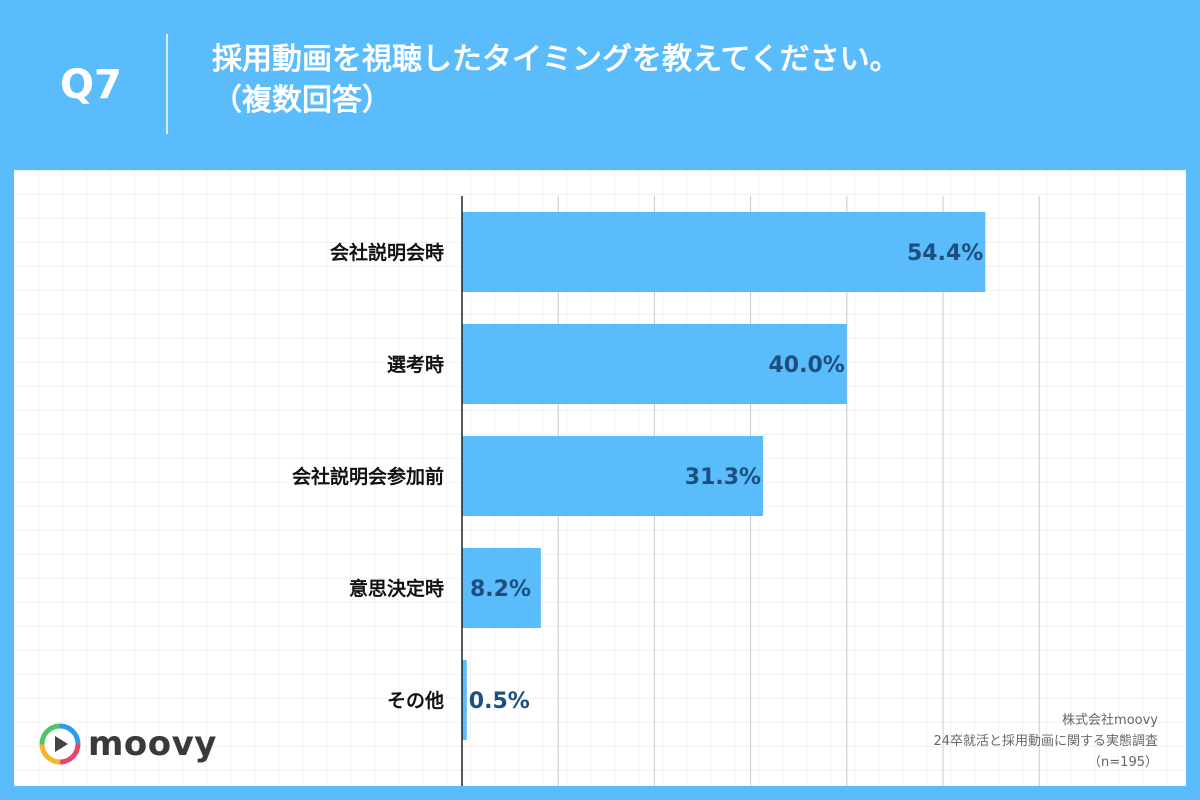 The width and height of the screenshot is (1200, 800). I want to click on value-label: 31.3%, so click(723, 477).